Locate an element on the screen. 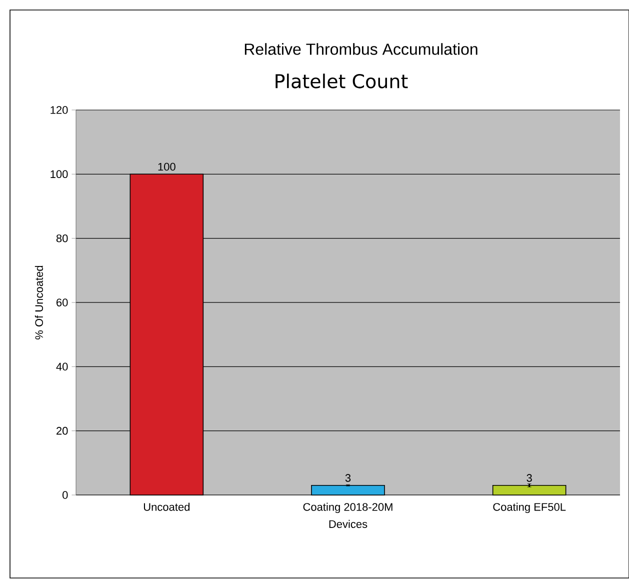 The width and height of the screenshot is (629, 588). x-tick-label: Coating EF50L is located at coordinates (529, 508).